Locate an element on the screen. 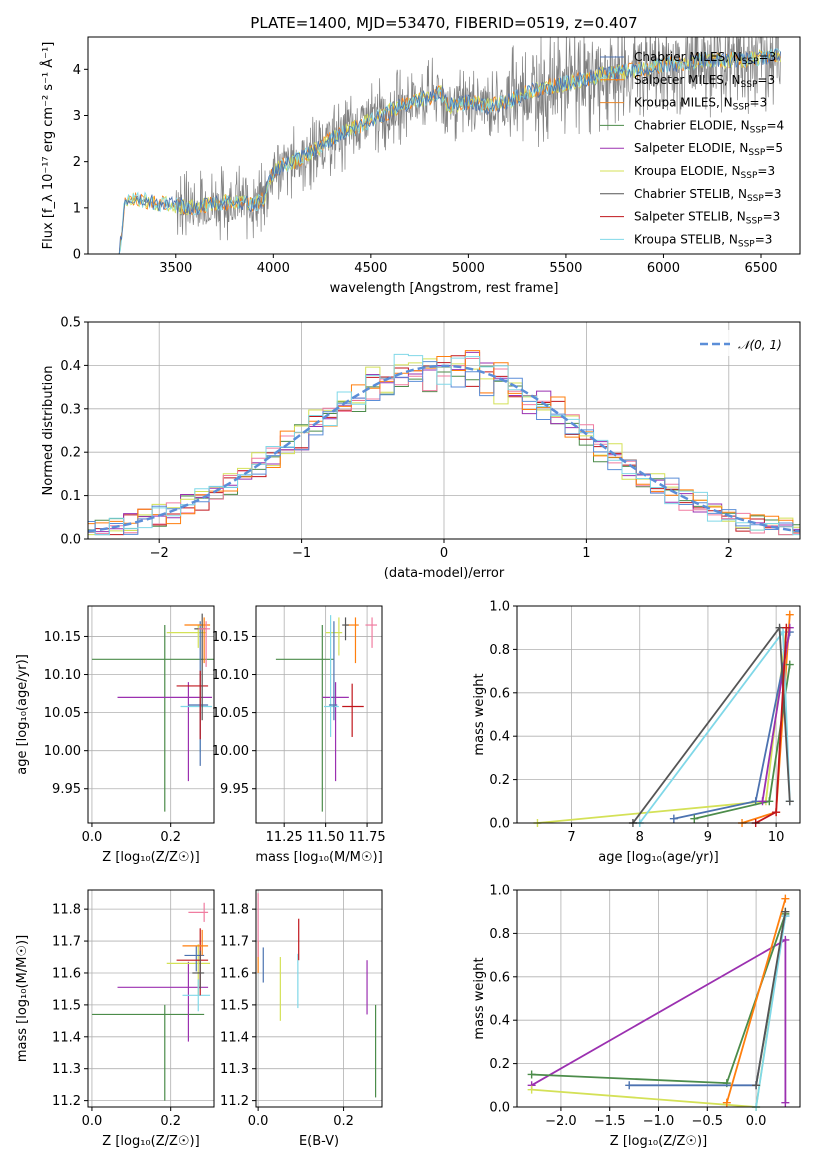  y-tick-label: 2 is located at coordinates (77, 162).